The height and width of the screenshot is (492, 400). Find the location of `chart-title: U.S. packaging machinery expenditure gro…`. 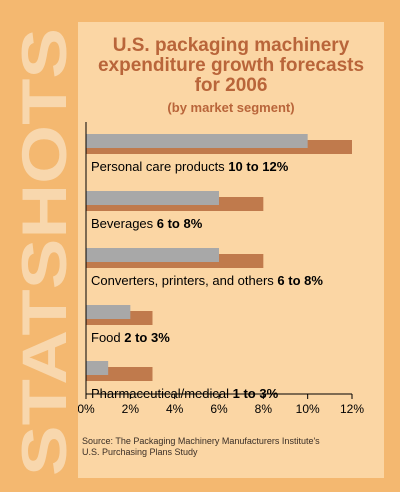

chart-title: U.S. packaging machinery expenditure gro… is located at coordinates (231, 65).